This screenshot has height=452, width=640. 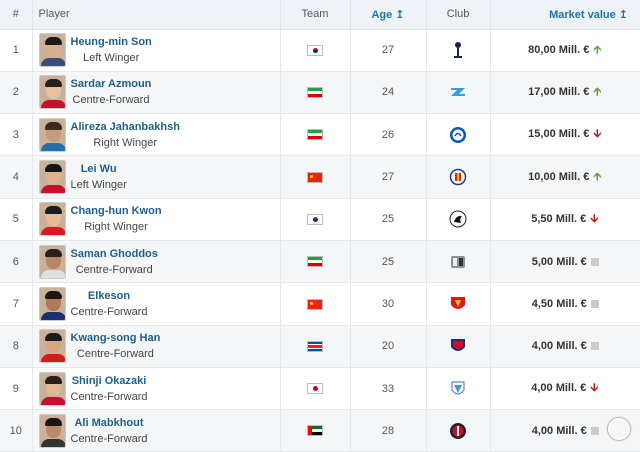 What do you see at coordinates (111, 84) in the screenshot?
I see `player-name-link: Sardar Azmoun` at bounding box center [111, 84].